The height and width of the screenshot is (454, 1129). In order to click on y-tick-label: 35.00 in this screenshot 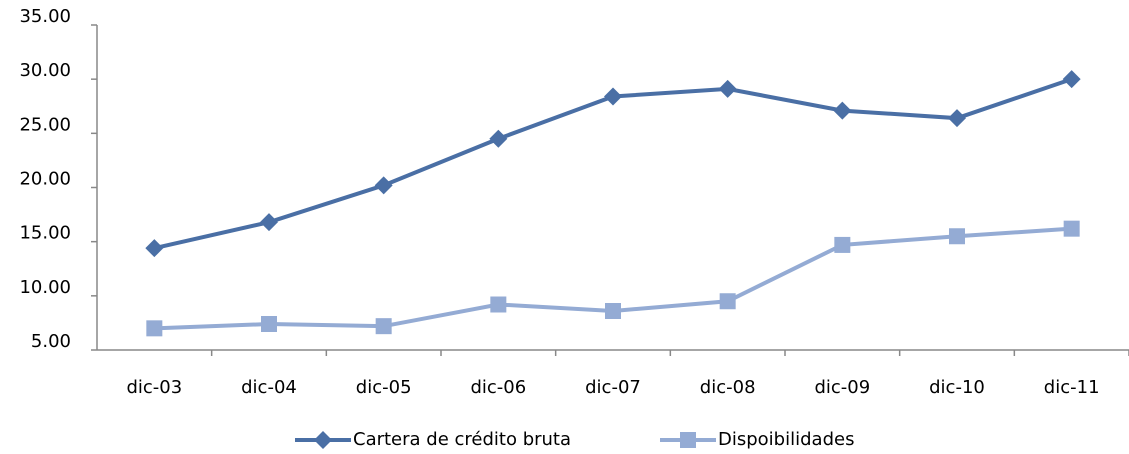, I will do `click(45, 16)`.